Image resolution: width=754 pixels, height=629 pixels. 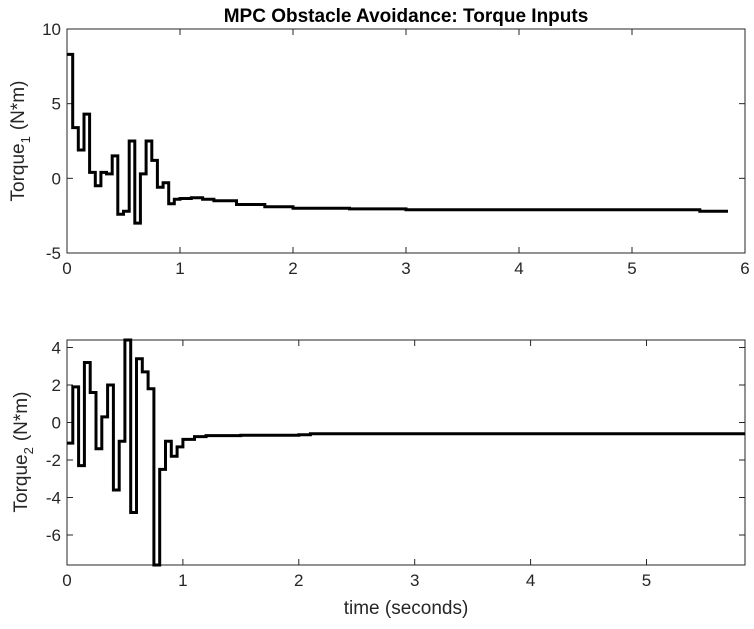 I want to click on y-tick-label: -6, so click(x=53, y=535).